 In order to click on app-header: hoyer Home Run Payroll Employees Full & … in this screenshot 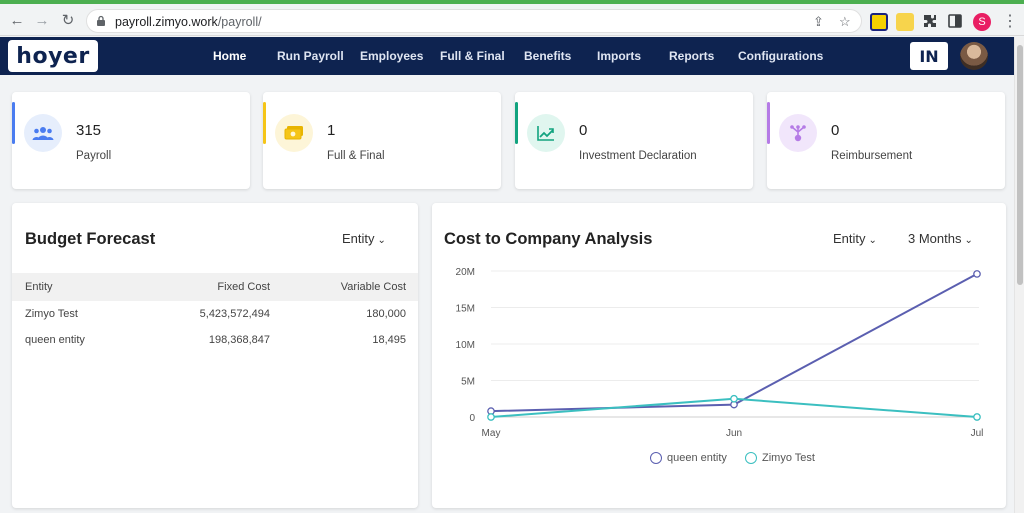, I will do `click(507, 56)`.